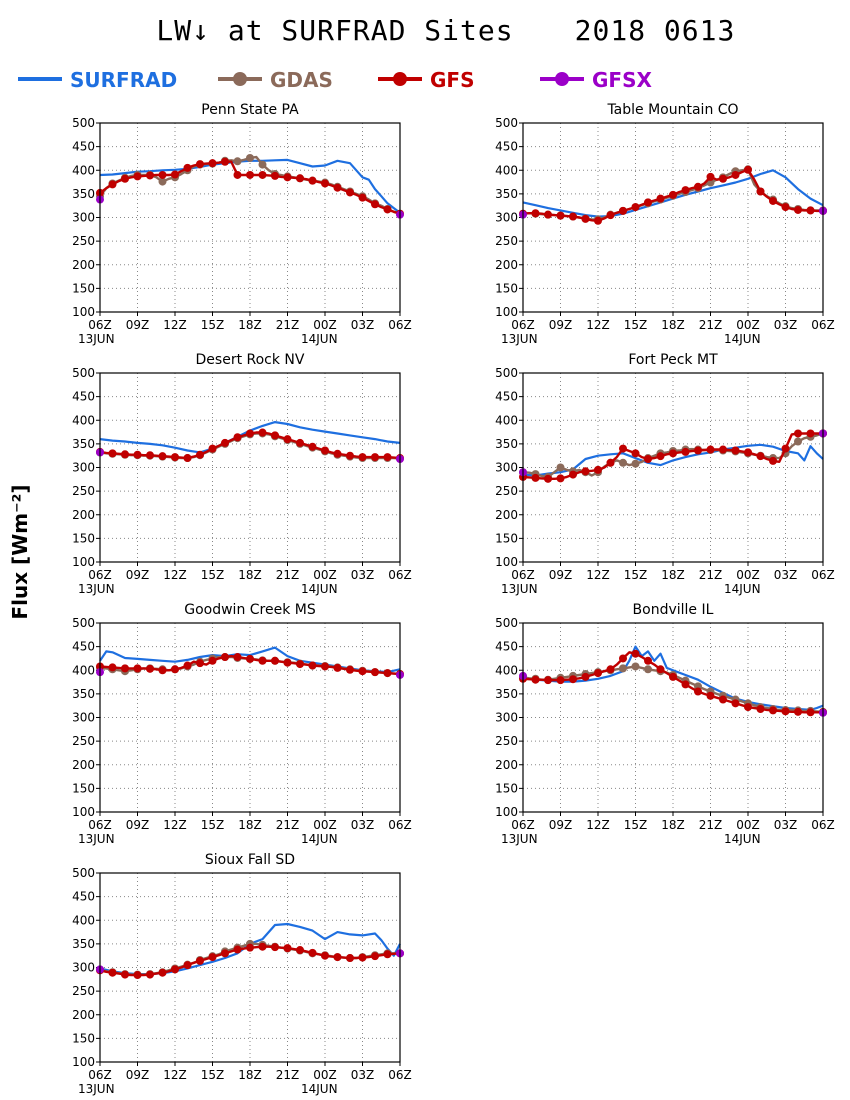  Describe the element at coordinates (250, 185) in the screenshot. I see `series-line-gdas` at that location.